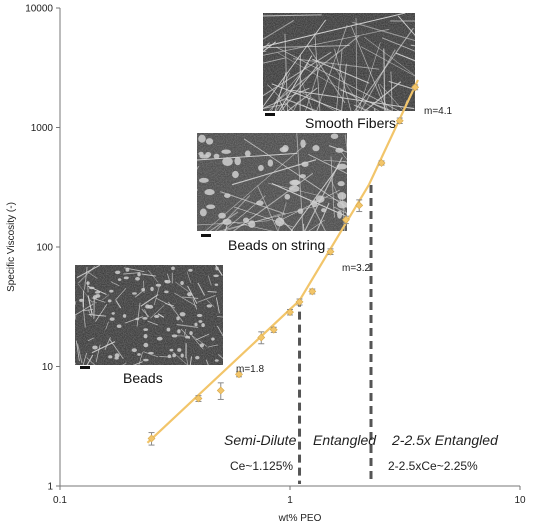 This screenshot has width=550, height=527. Describe the element at coordinates (206, 235) in the screenshot. I see `inset-bos-scale-bar` at that location.